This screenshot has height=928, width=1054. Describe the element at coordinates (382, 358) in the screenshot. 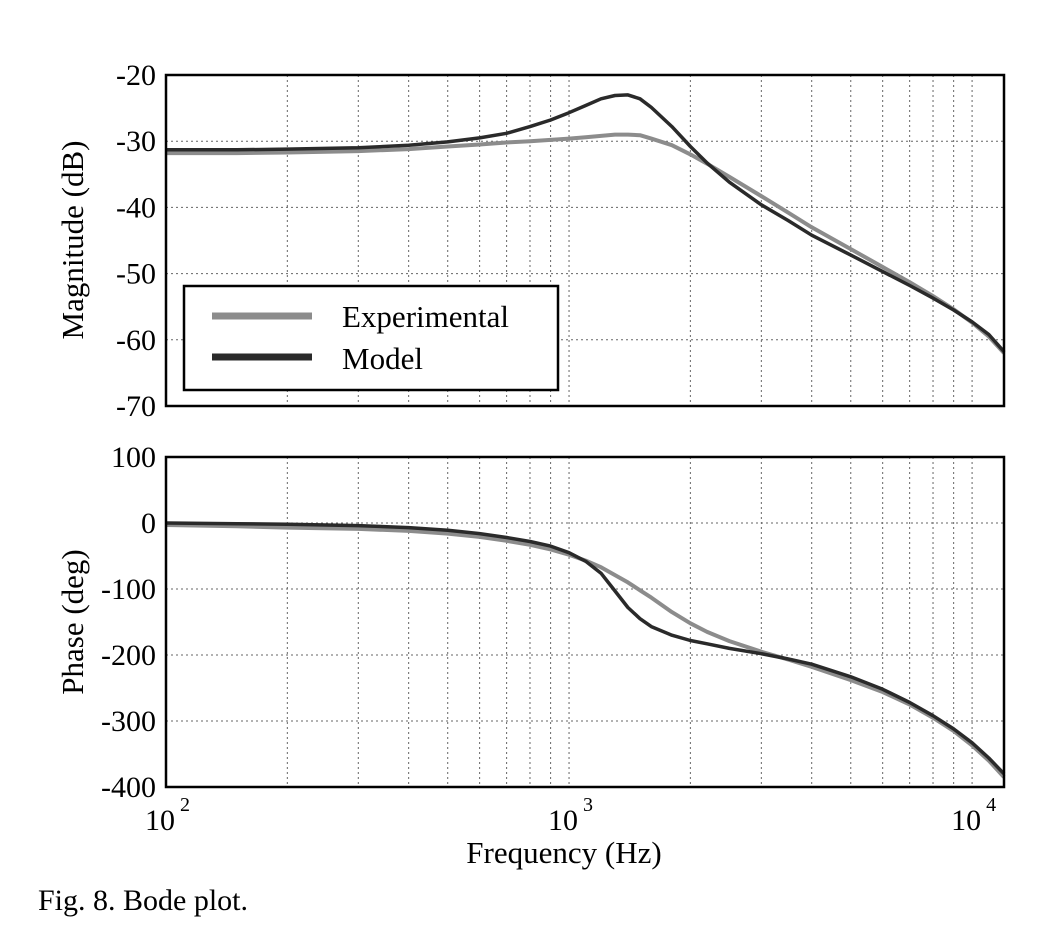

I see `legend-label-model: Model` at that location.